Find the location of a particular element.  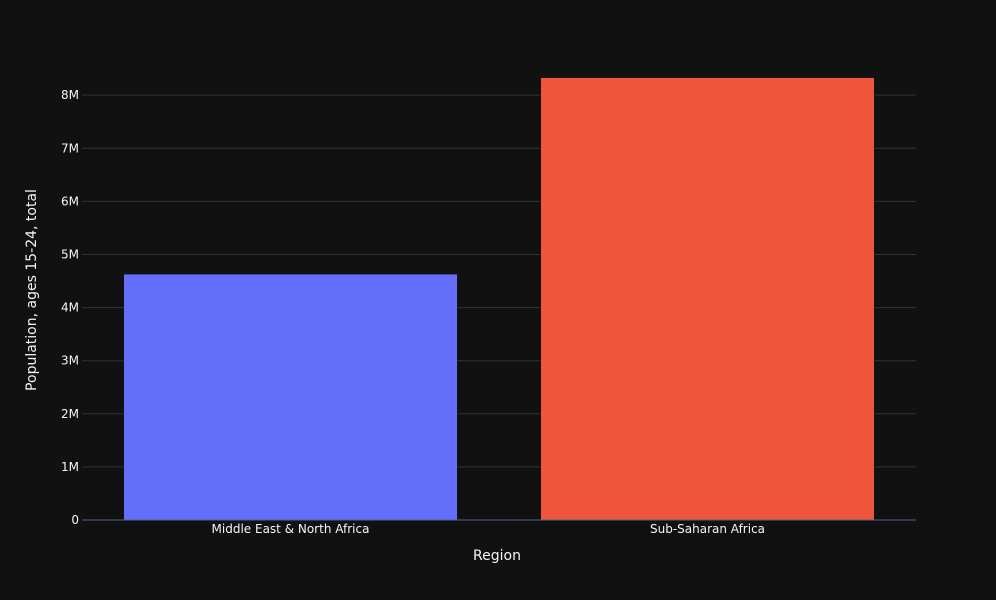

x-tick-label: Middle East & North Africa is located at coordinates (291, 529).